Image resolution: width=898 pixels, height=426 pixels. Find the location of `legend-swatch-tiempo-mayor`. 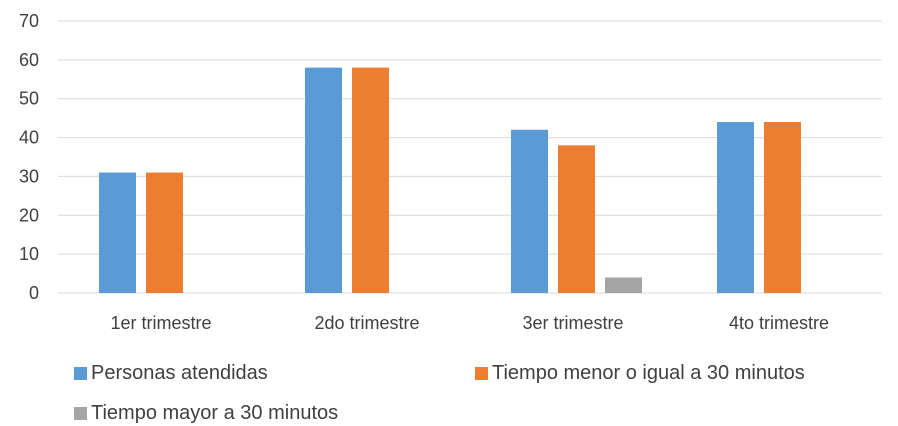

legend-swatch-tiempo-mayor is located at coordinates (80, 413).